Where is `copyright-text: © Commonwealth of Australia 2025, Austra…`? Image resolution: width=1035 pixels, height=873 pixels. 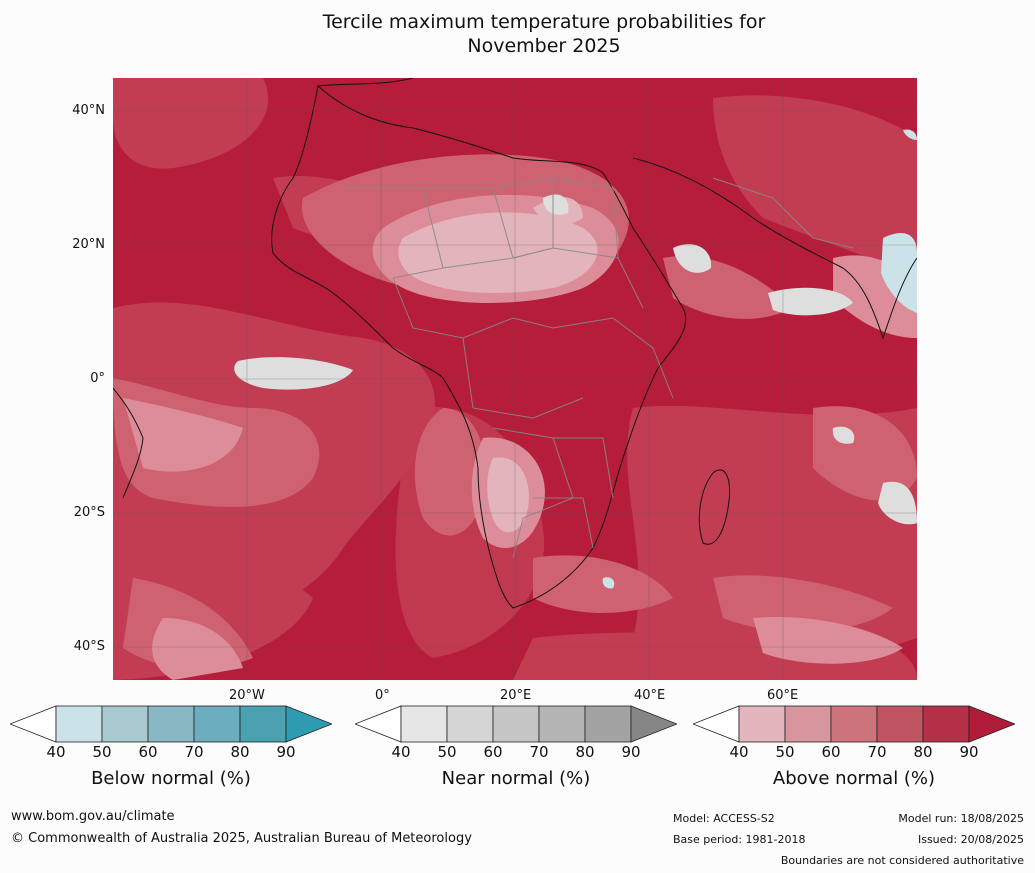 copyright-text: © Commonwealth of Australia 2025, Austra… is located at coordinates (241, 838).